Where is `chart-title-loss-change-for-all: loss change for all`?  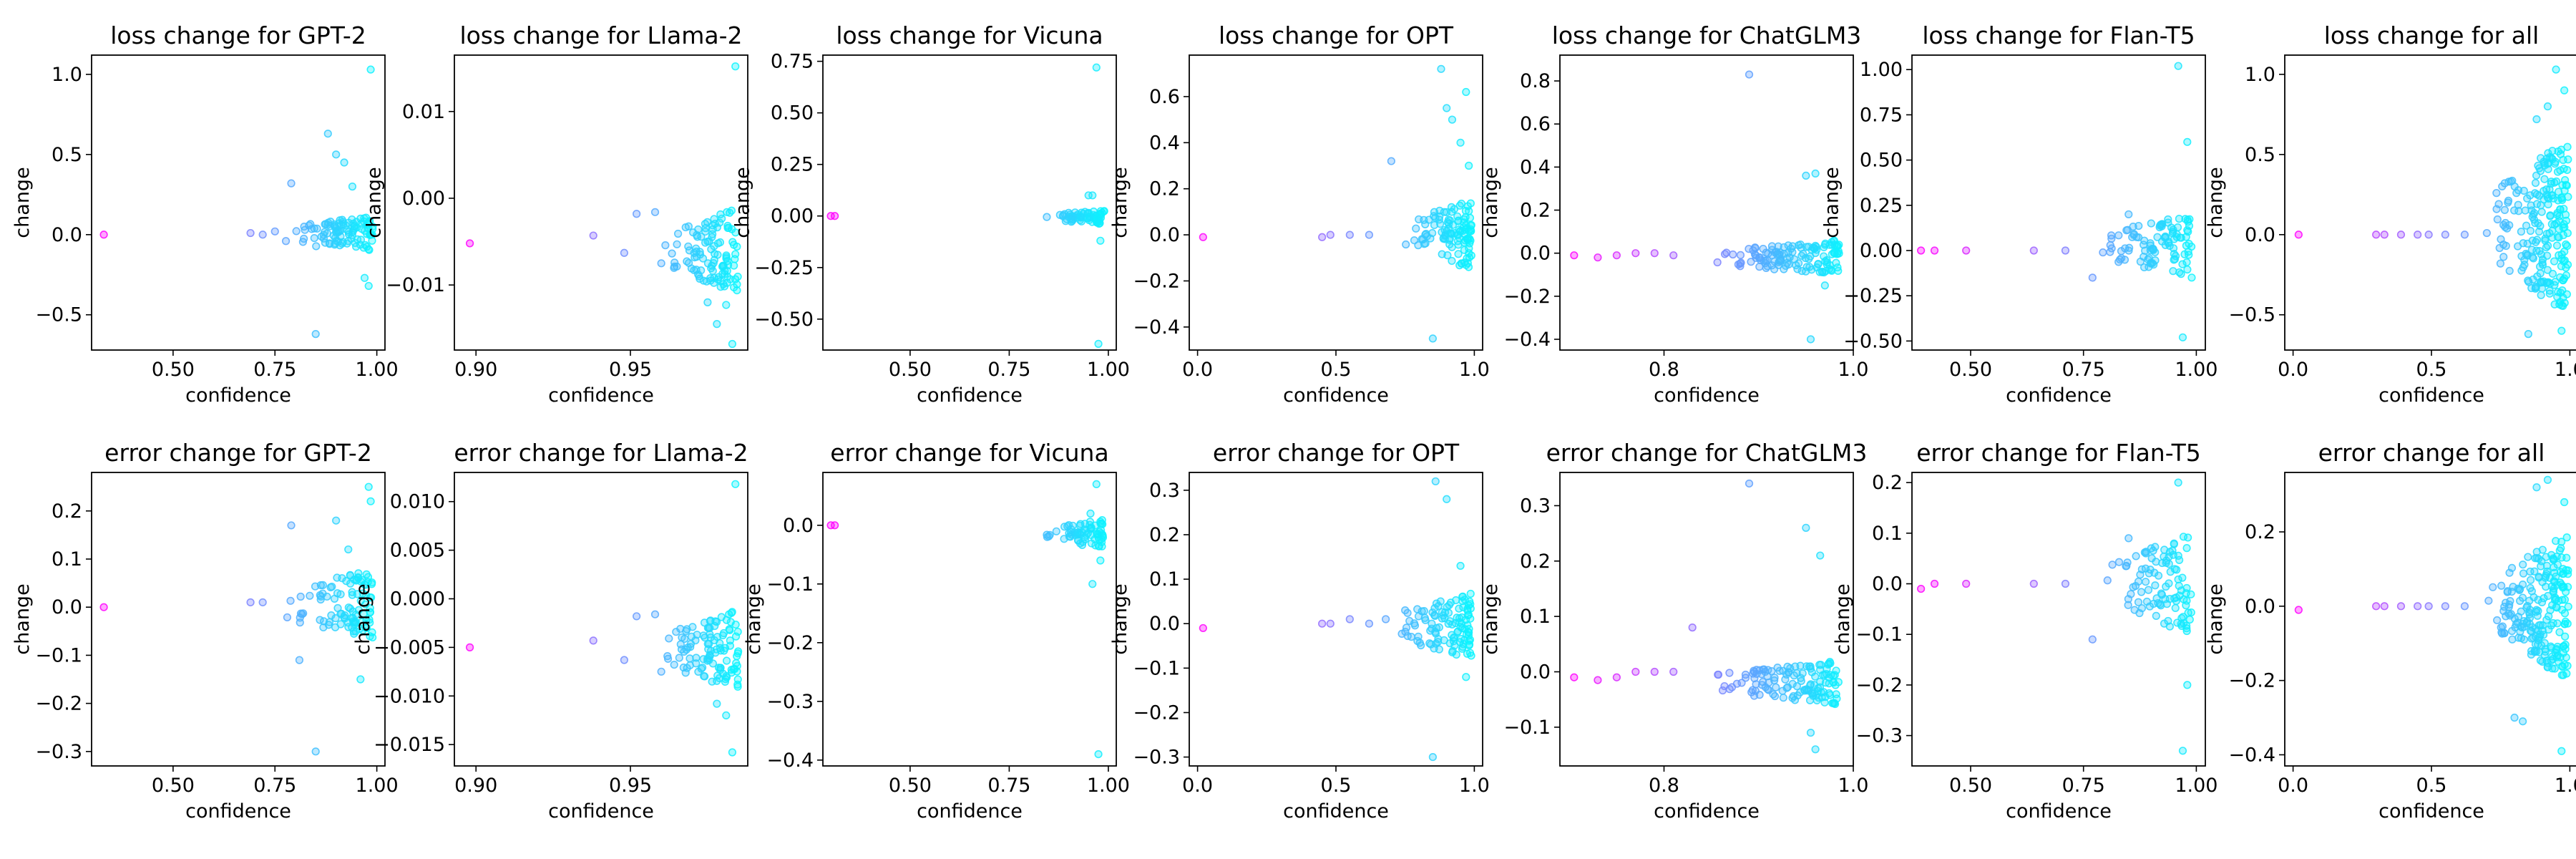 chart-title-loss-change-for-all: loss change for all is located at coordinates (2432, 35).